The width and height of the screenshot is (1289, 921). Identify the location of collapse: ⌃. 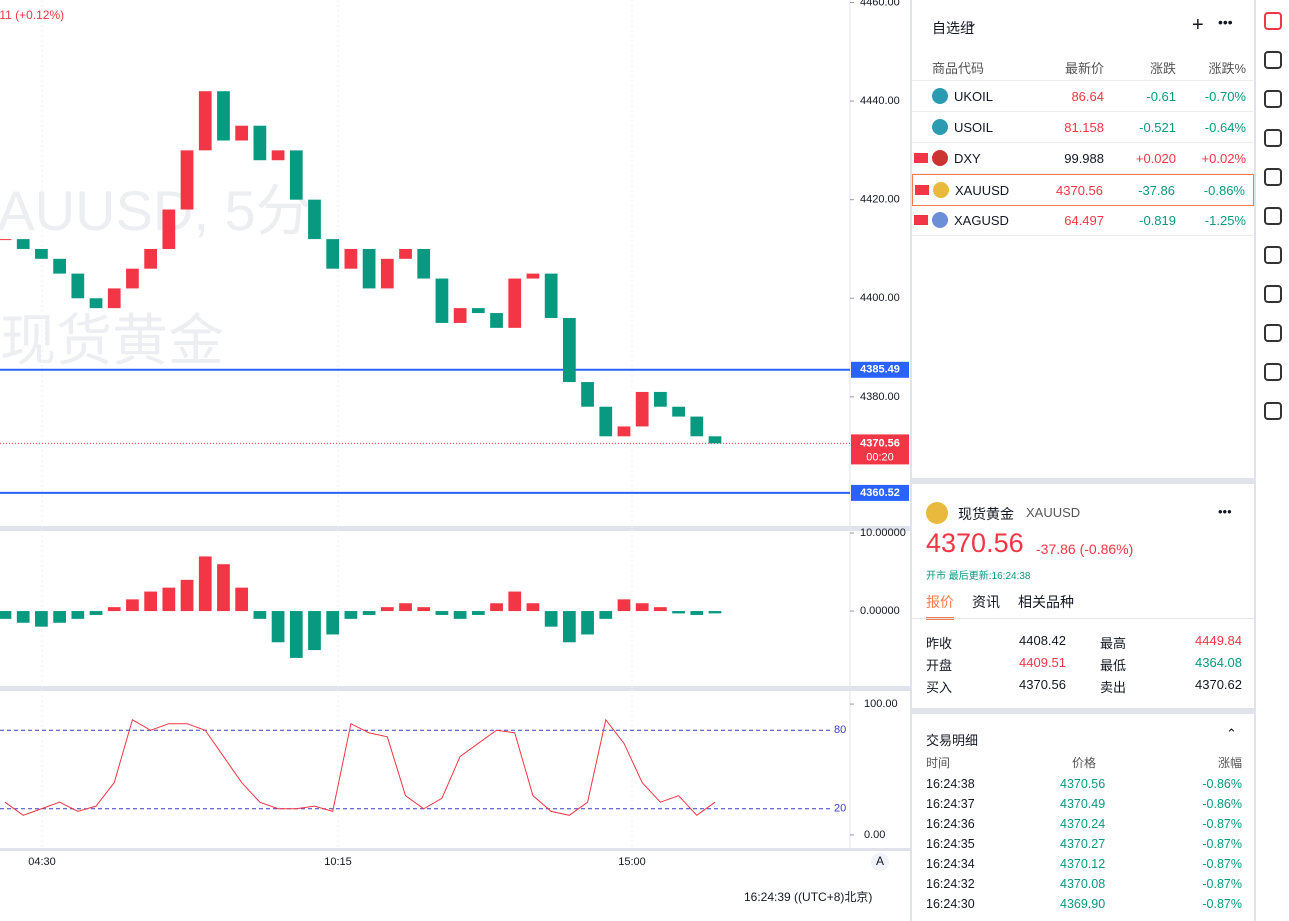
(1231, 733).